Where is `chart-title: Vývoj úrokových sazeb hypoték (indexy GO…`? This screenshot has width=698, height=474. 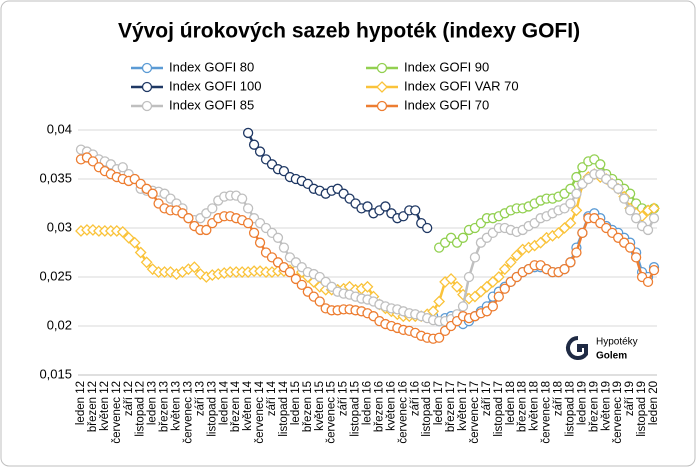
chart-title: Vývoj úrokových sazeb hypoték (indexy GO… is located at coordinates (349, 31).